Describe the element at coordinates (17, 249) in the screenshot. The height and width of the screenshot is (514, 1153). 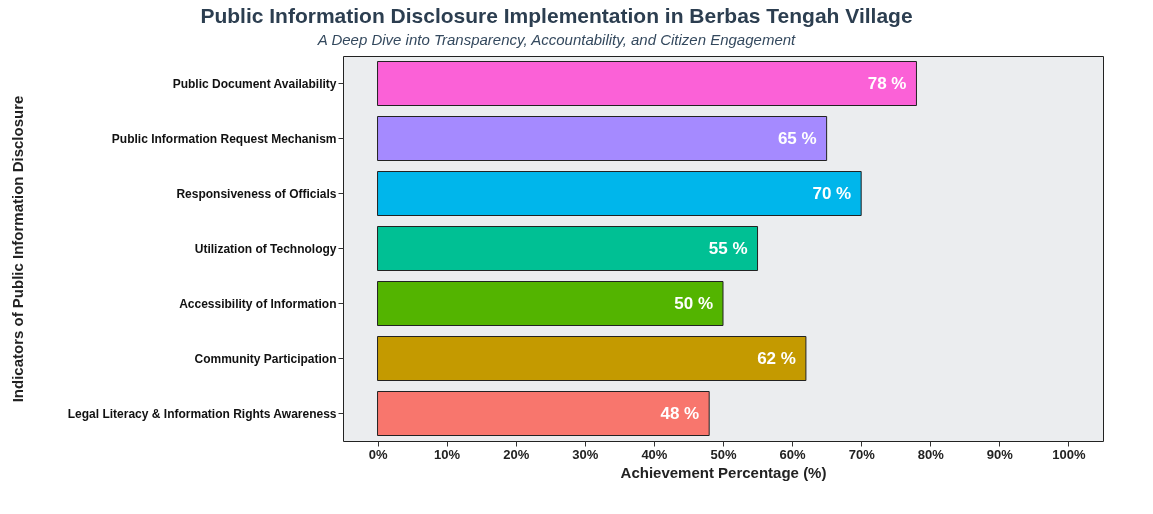
I see `y-axis-title: Indicators of Public Information Disclosure` at that location.